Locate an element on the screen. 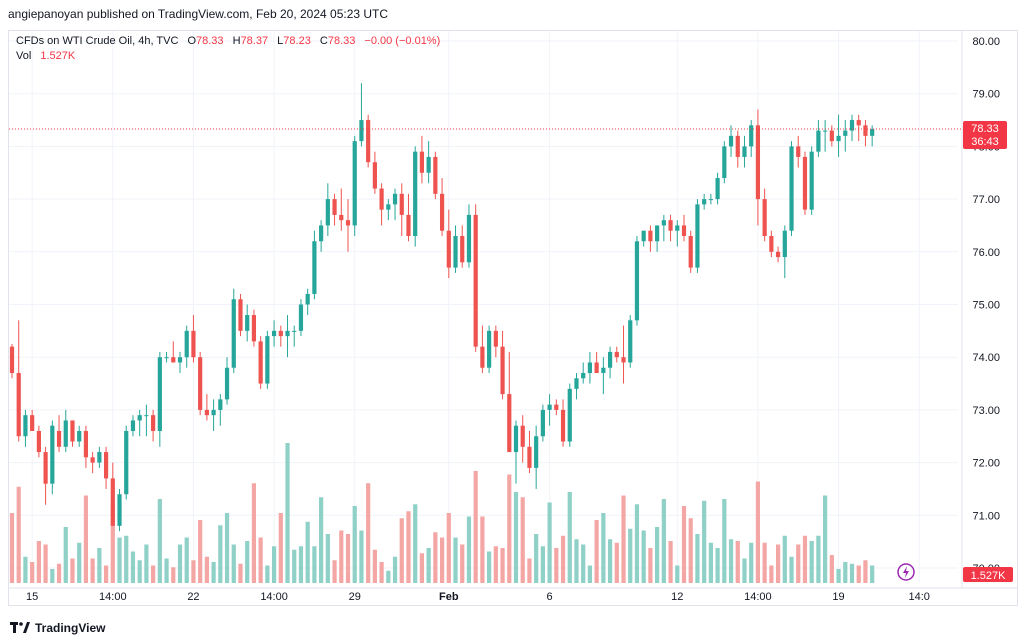  volume-label: Vol is located at coordinates (24, 56).